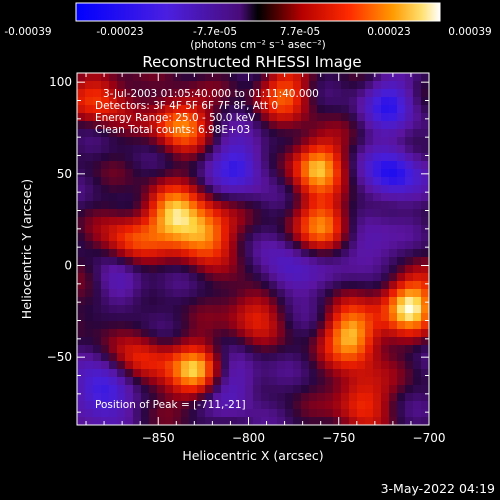 This screenshot has height=500, width=500. Describe the element at coordinates (251, 62) in the screenshot. I see `chart-title: Reconstructed RHESSI Image` at that location.